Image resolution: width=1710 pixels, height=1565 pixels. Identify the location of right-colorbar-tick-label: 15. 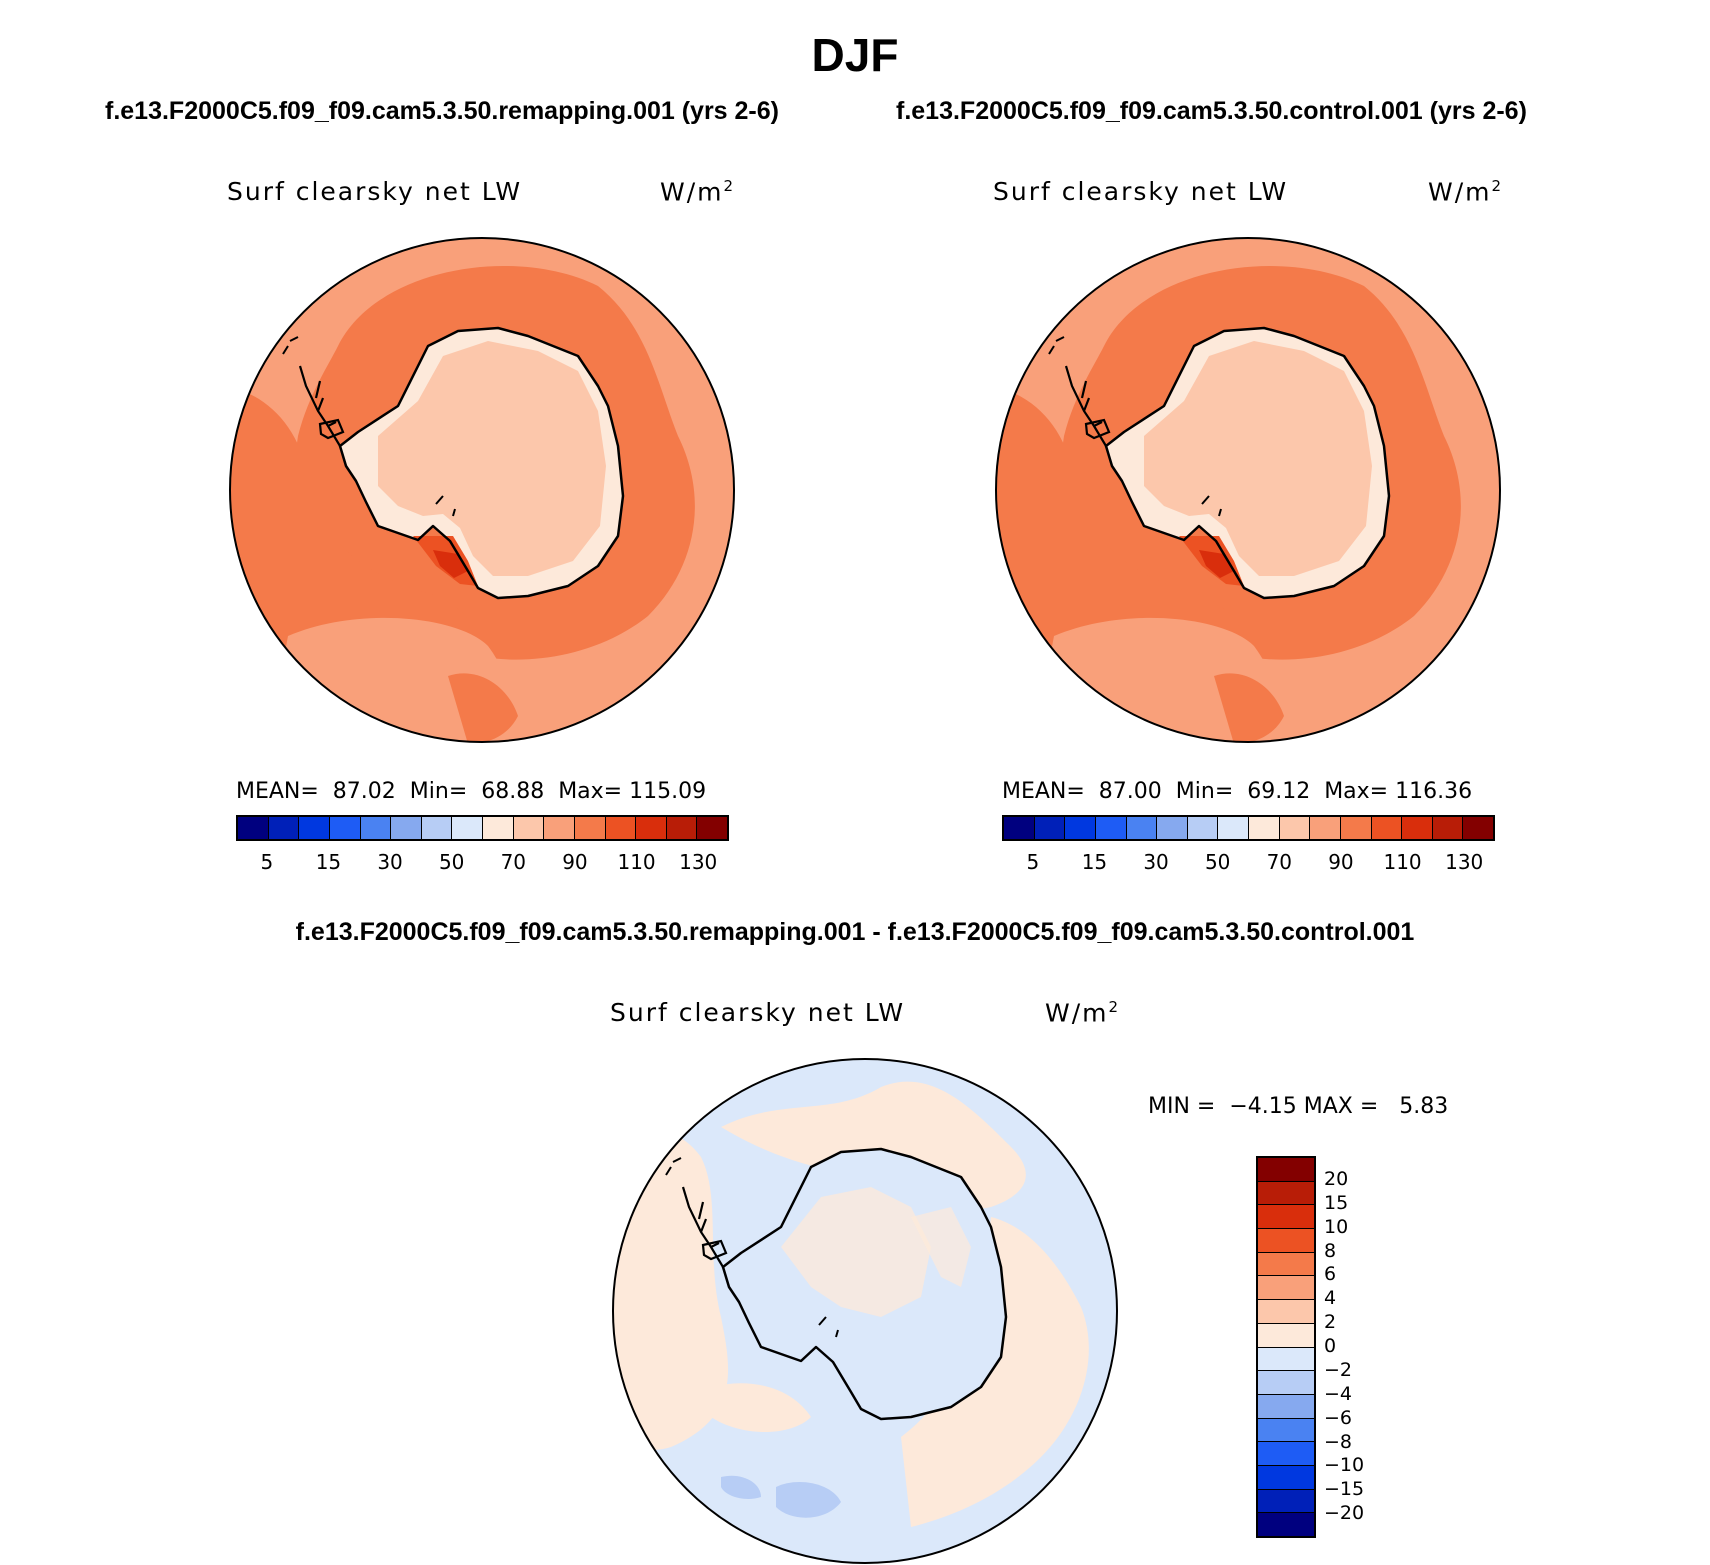
(1094, 862).